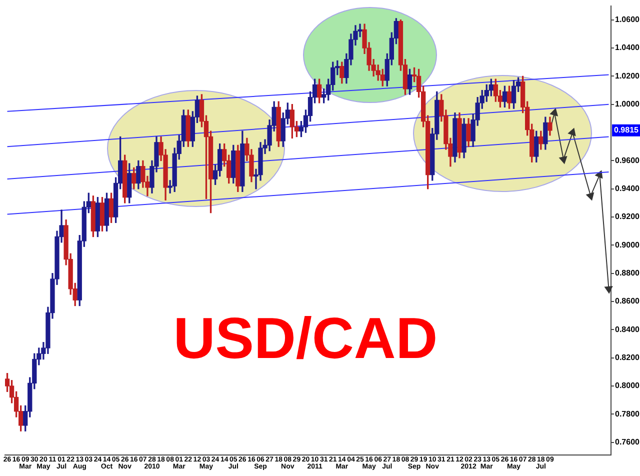 The width and height of the screenshot is (640, 476). Describe the element at coordinates (627, 245) in the screenshot. I see `y-tick-label: 0.9000` at that location.